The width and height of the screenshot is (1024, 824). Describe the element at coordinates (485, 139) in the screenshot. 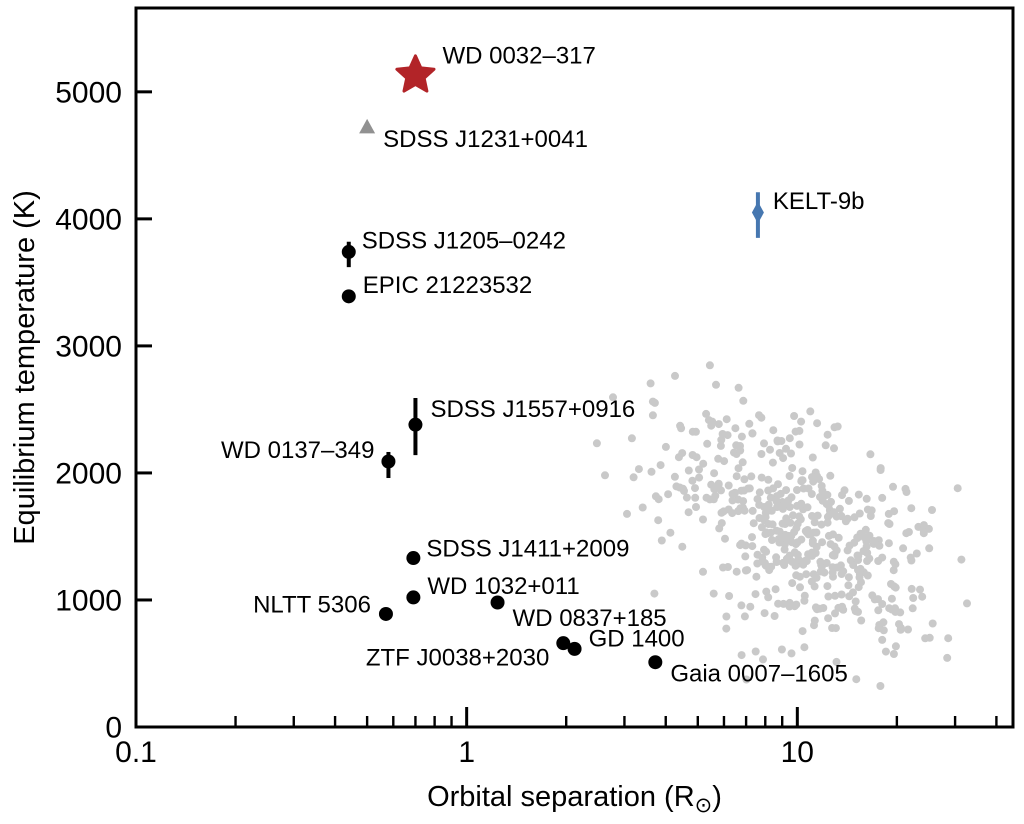

I see `point-label: SDSS J1231+0041` at that location.